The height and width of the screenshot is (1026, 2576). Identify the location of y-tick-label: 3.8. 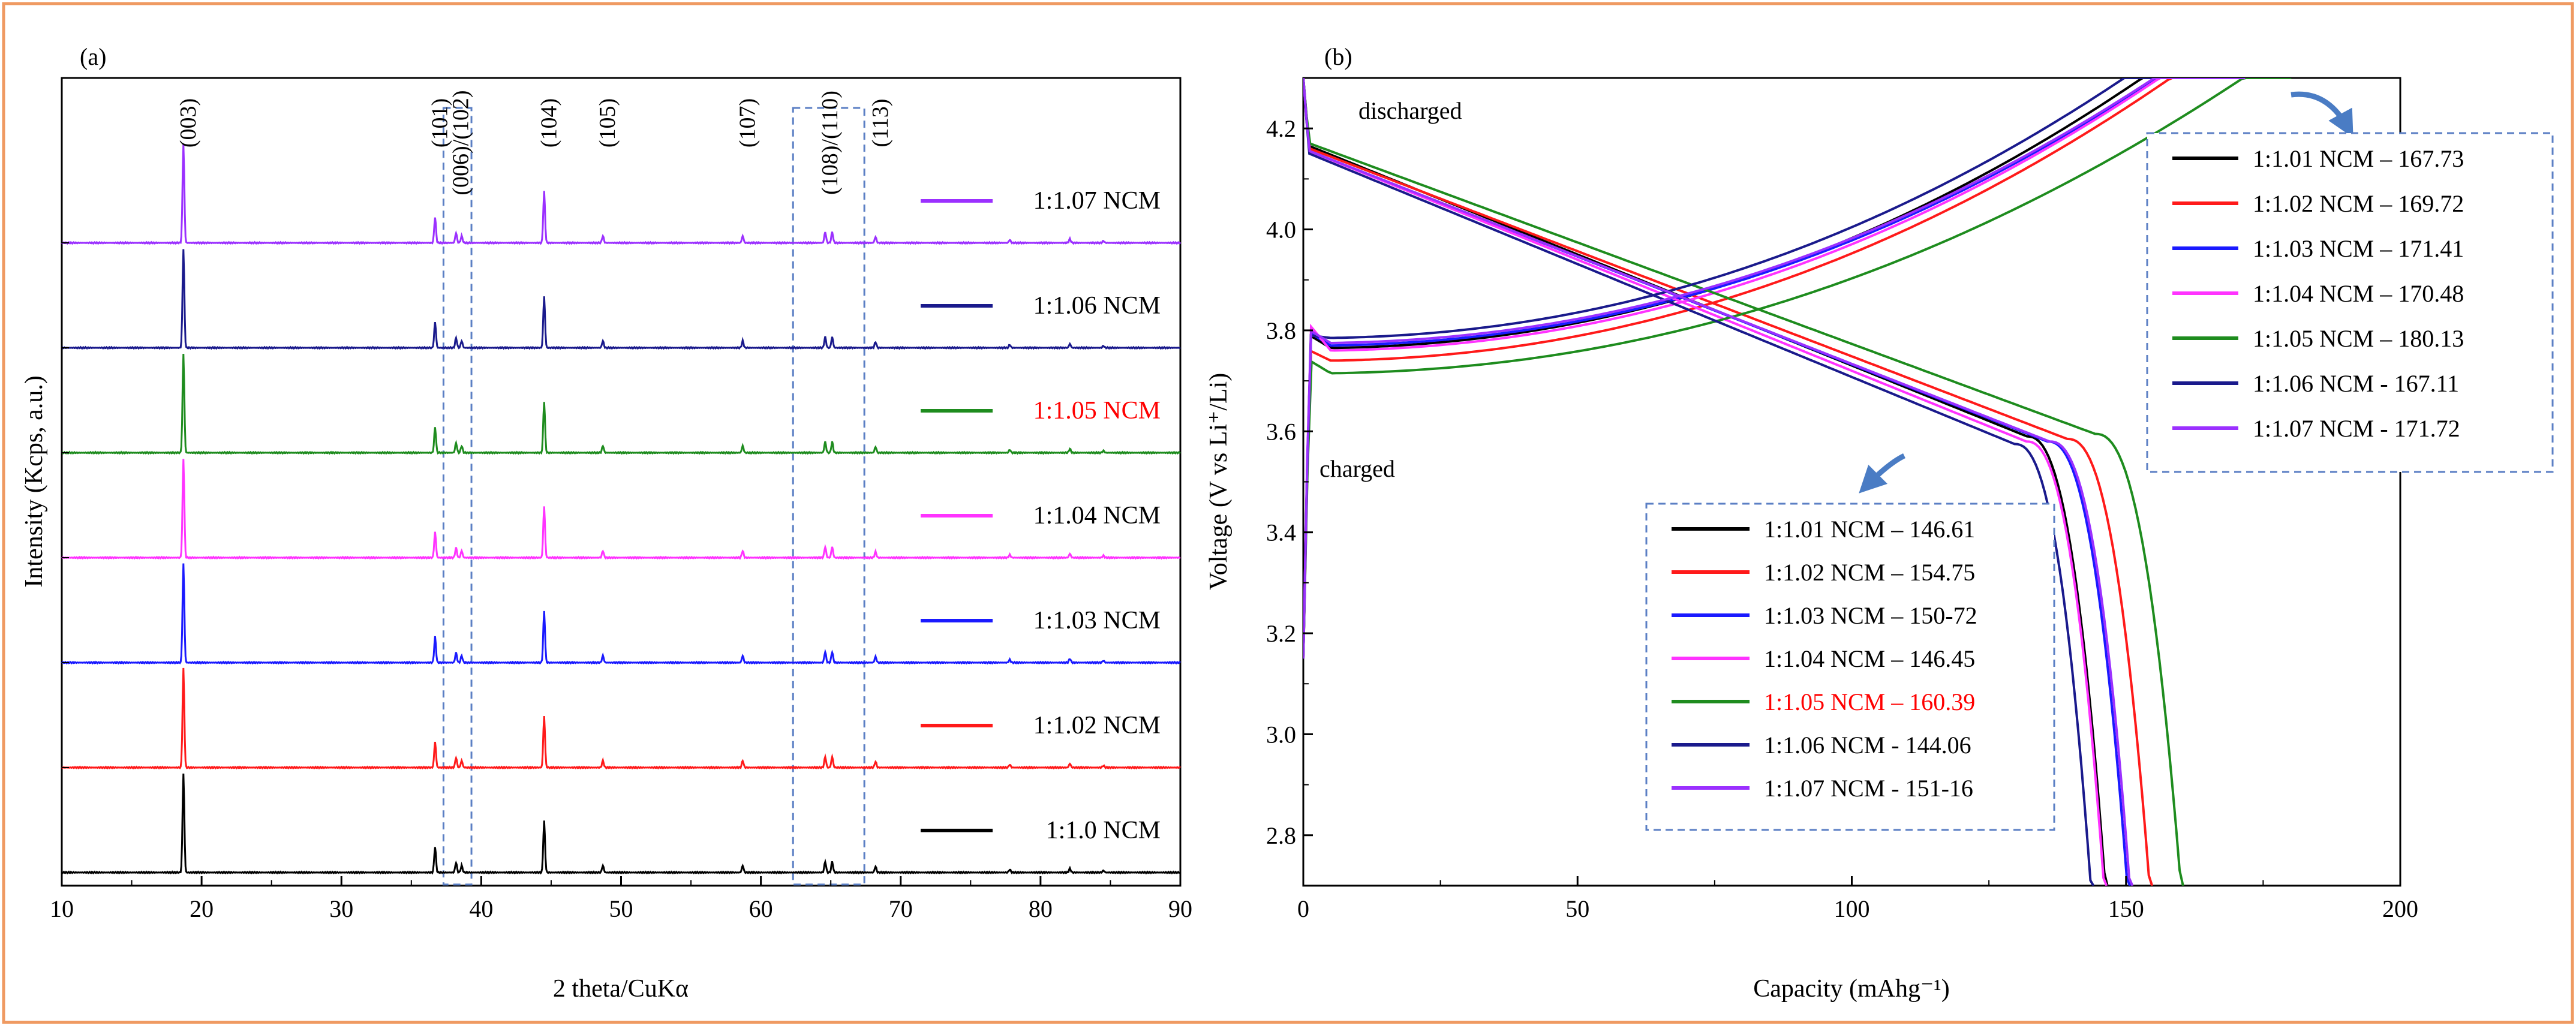
(1281, 330).